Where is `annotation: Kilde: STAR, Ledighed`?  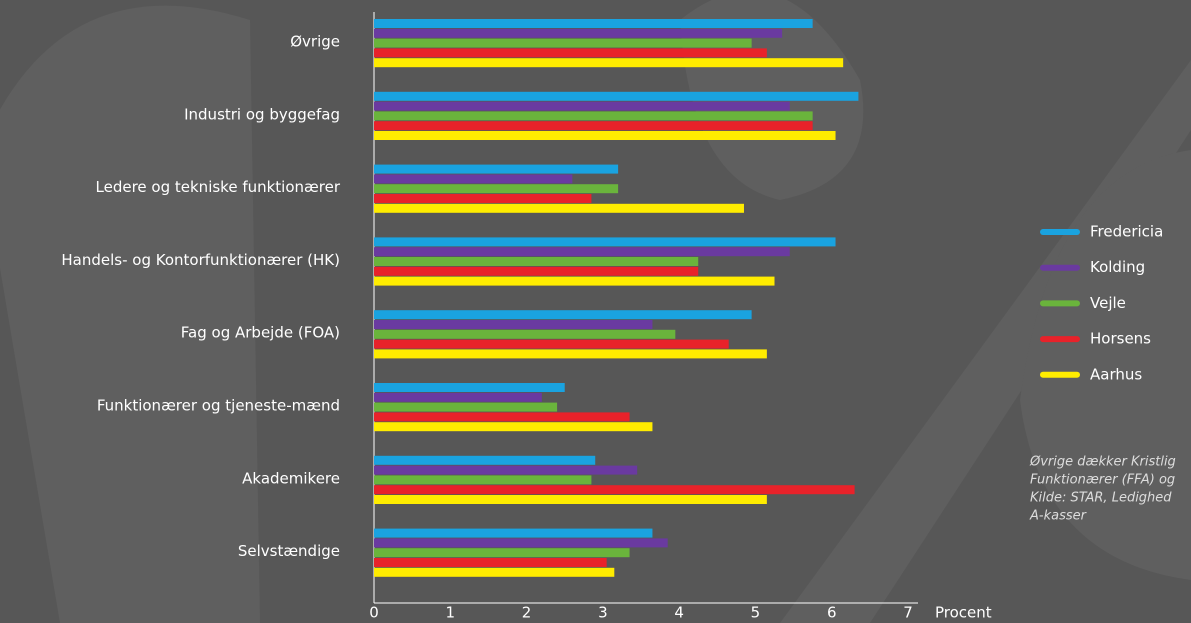
annotation: Kilde: STAR, Ledighed is located at coordinates (1101, 498).